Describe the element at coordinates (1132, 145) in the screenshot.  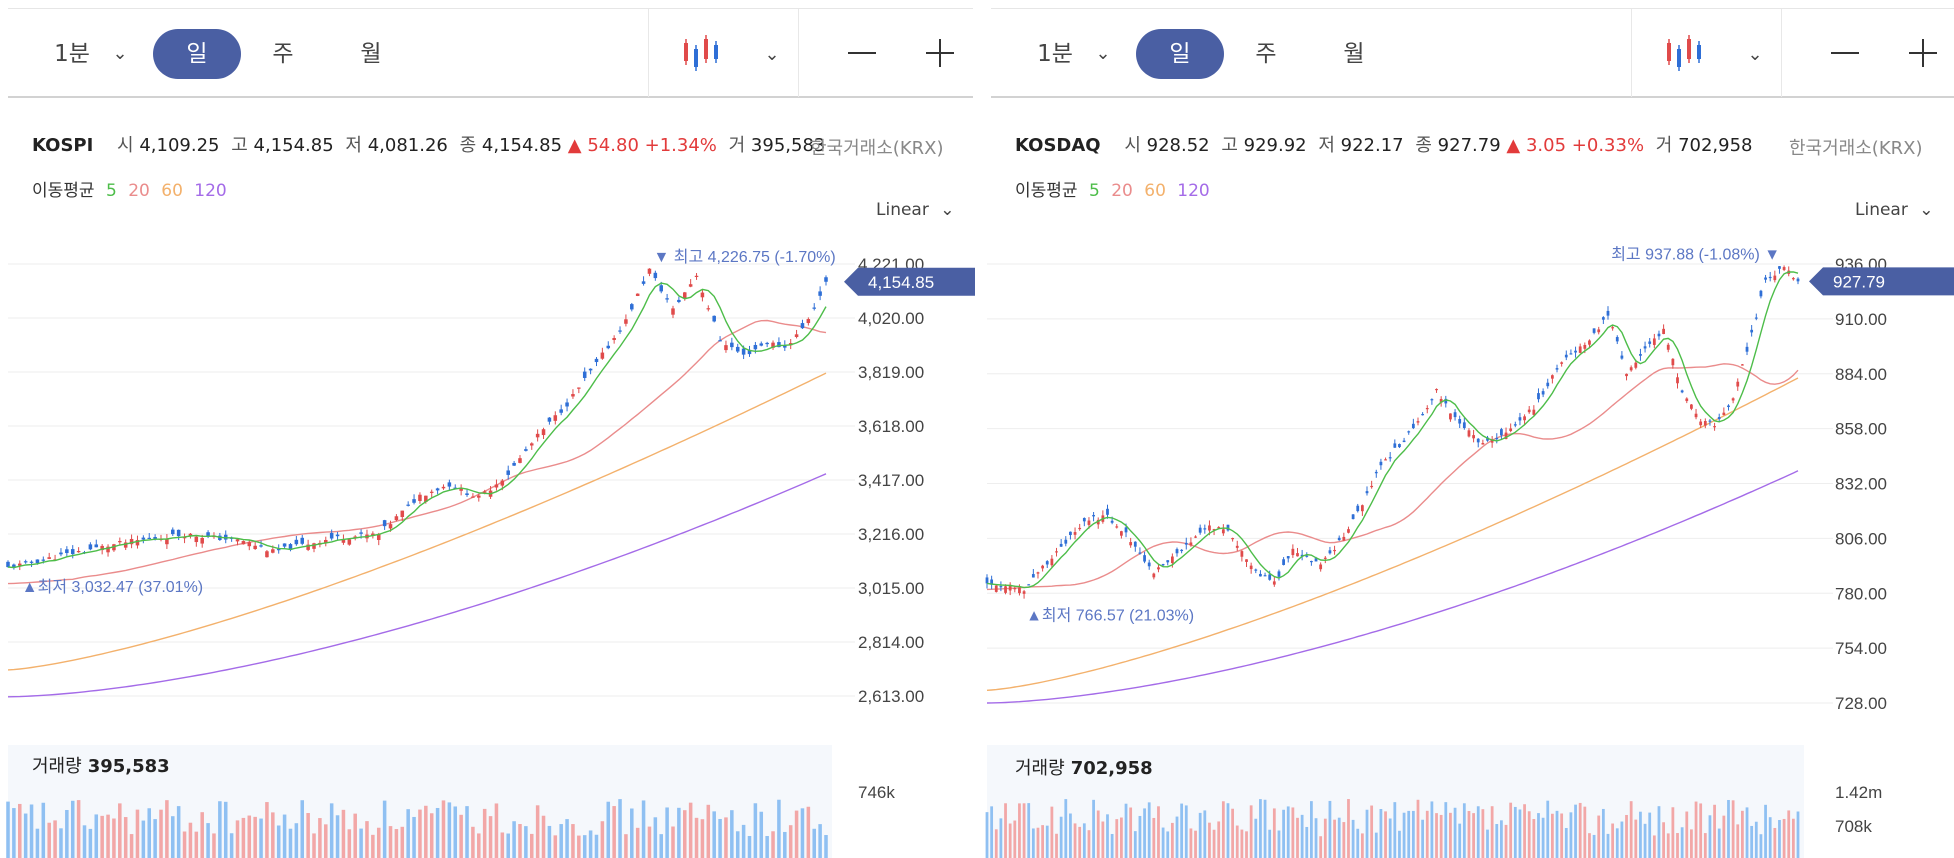
I see `open-label: 시` at that location.